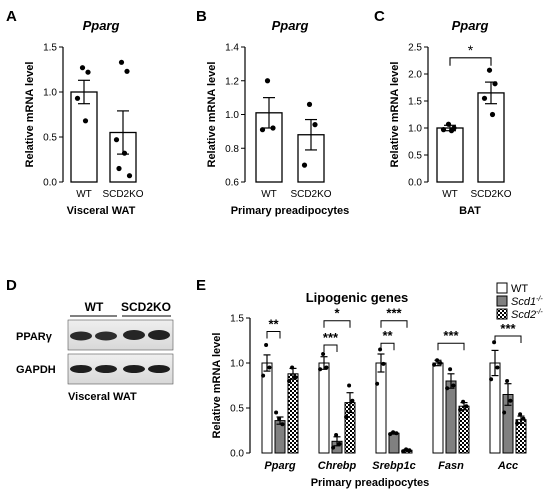 Image resolution: width=550 pixels, height=494 pixels. What do you see at coordinates (201, 16) in the screenshot?
I see `panel-letter-b: B` at bounding box center [201, 16].